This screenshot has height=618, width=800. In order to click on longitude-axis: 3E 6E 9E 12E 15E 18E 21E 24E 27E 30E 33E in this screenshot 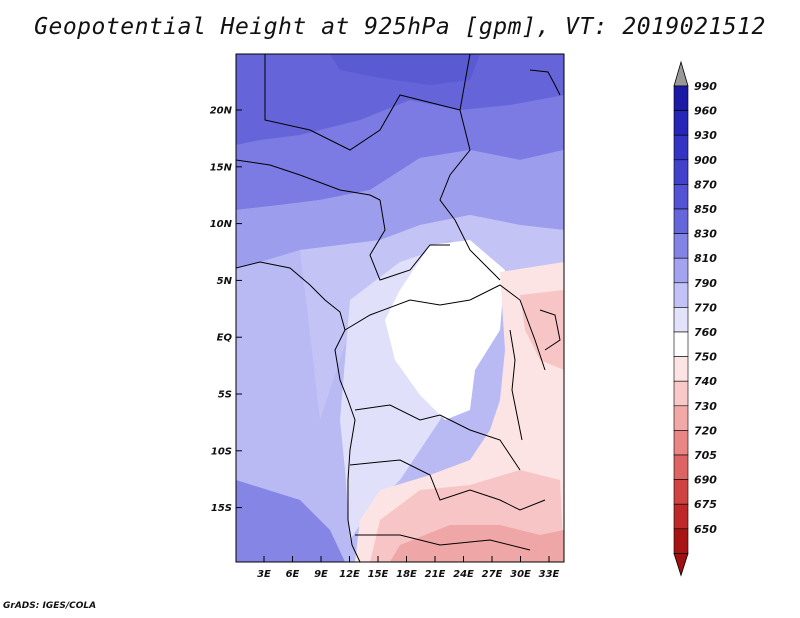, I will do `click(408, 568)`.